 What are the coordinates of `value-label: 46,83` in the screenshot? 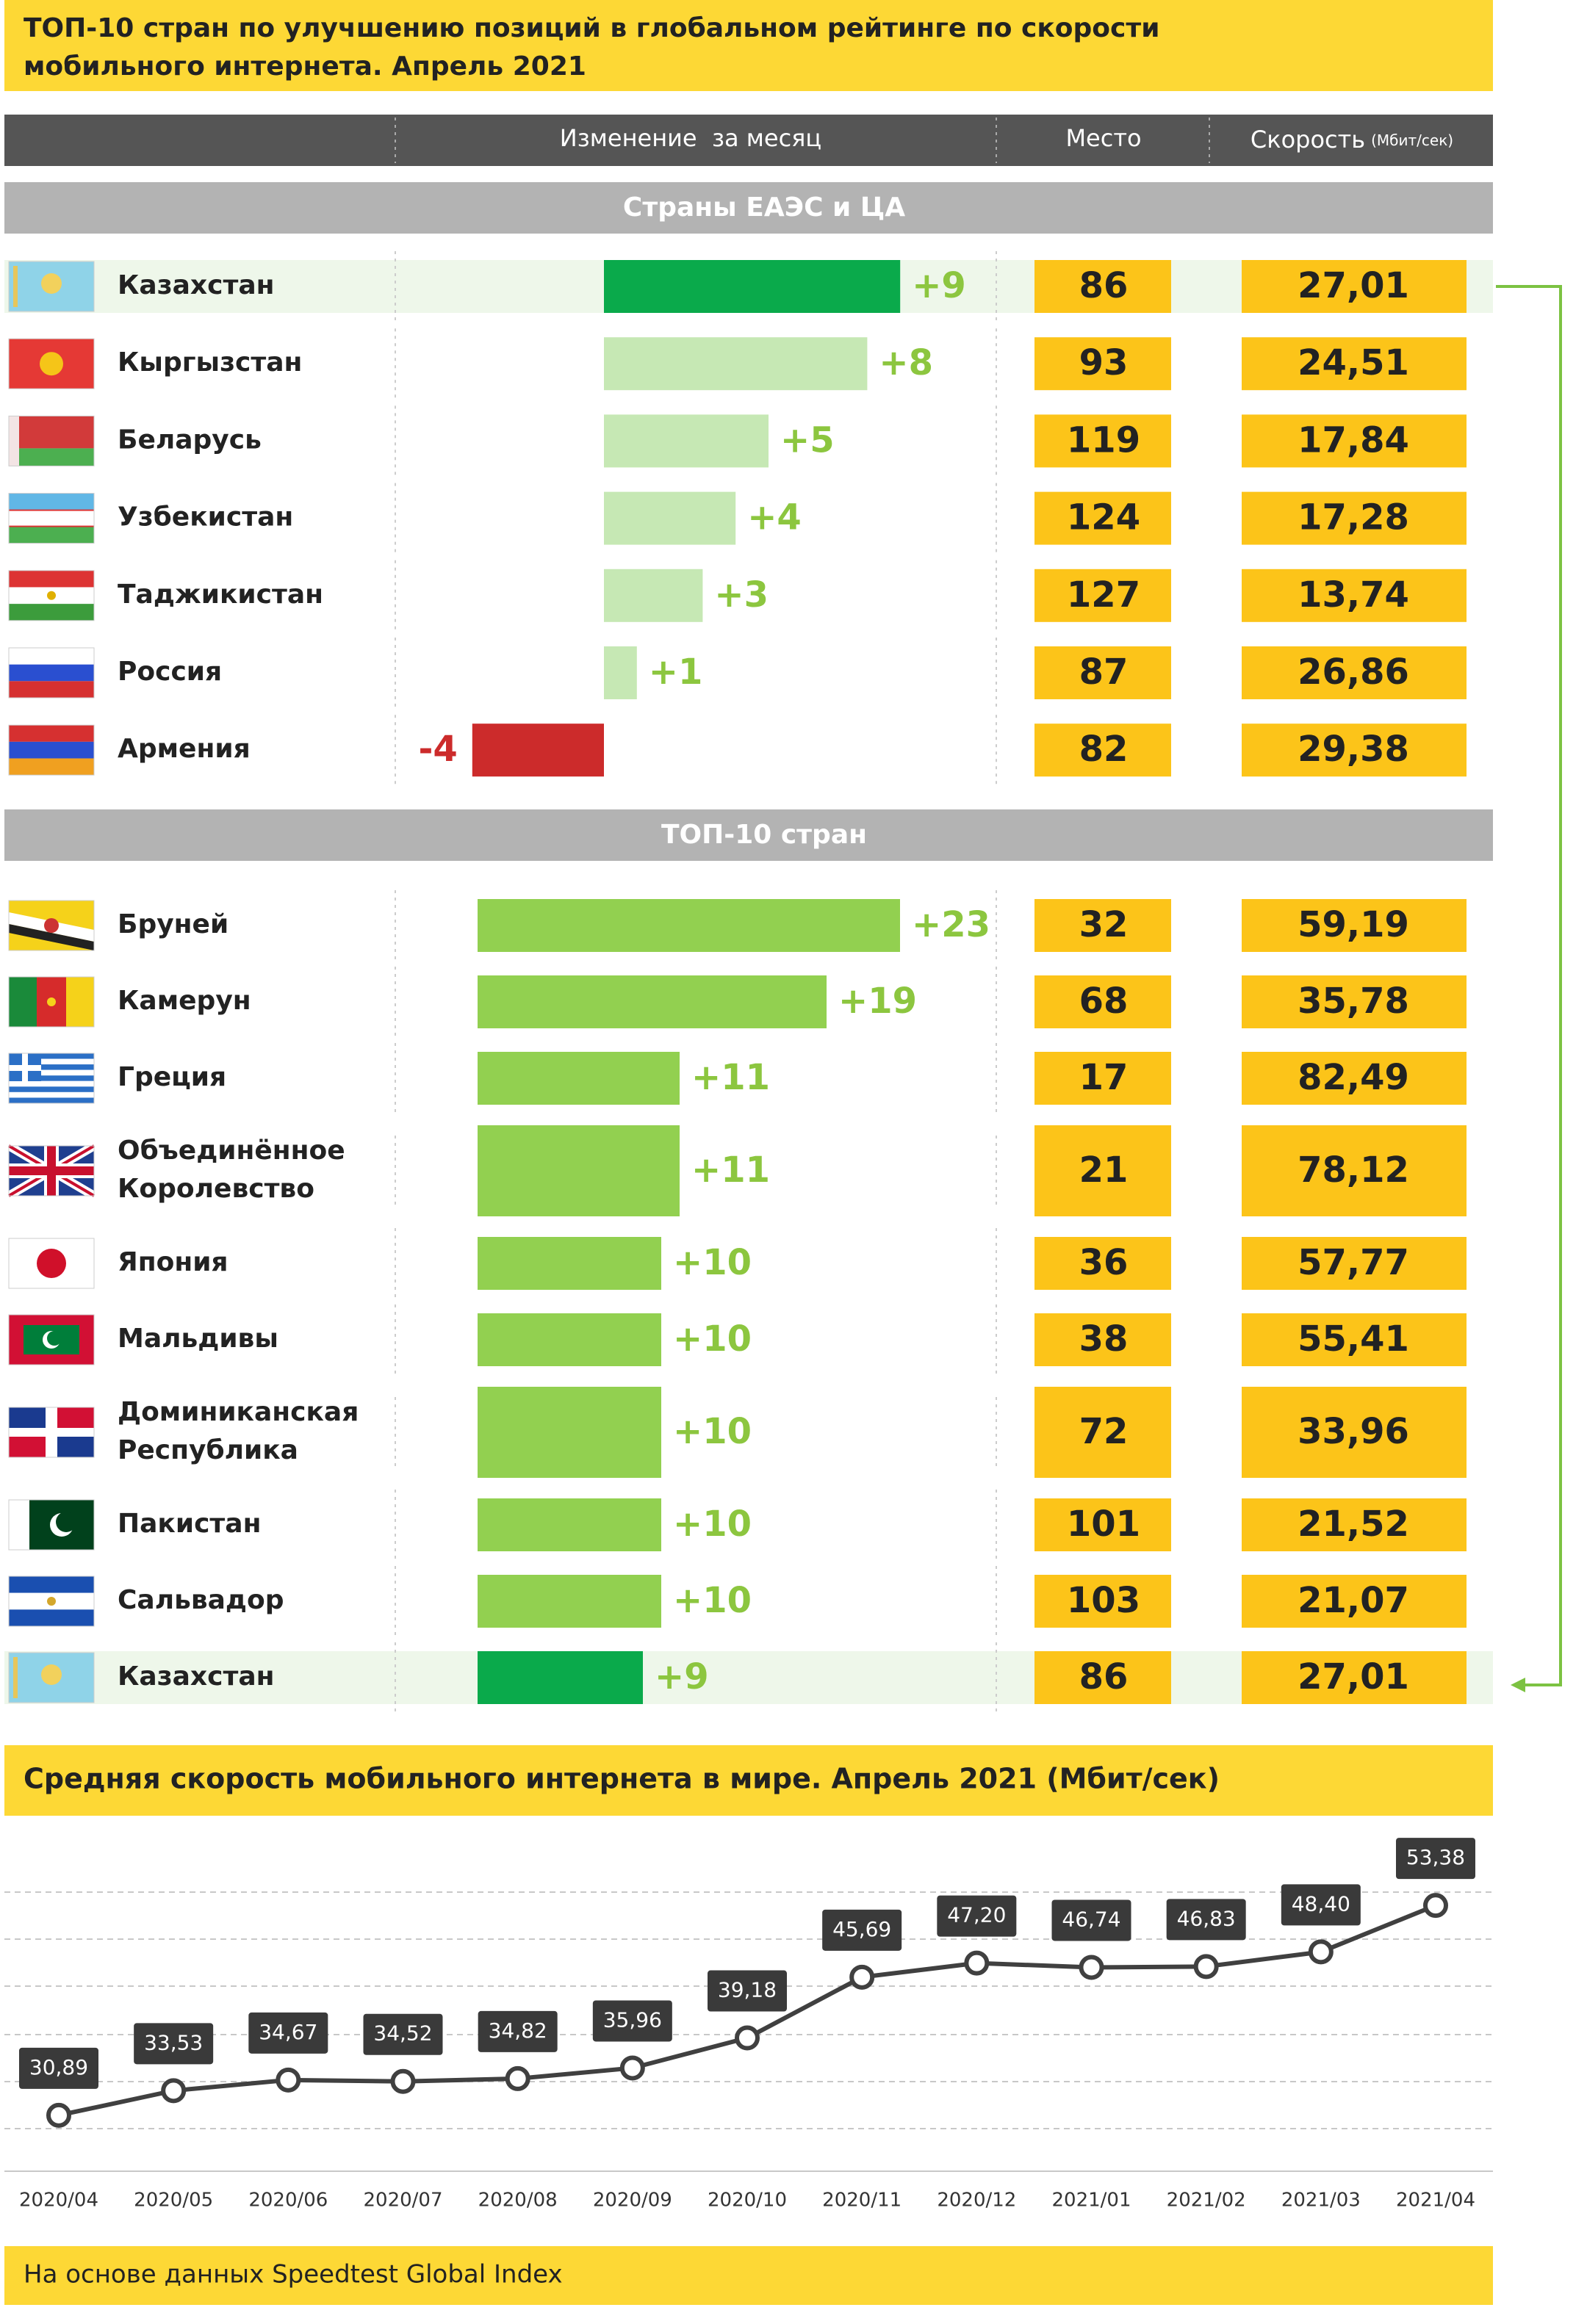 It's located at (1206, 1918).